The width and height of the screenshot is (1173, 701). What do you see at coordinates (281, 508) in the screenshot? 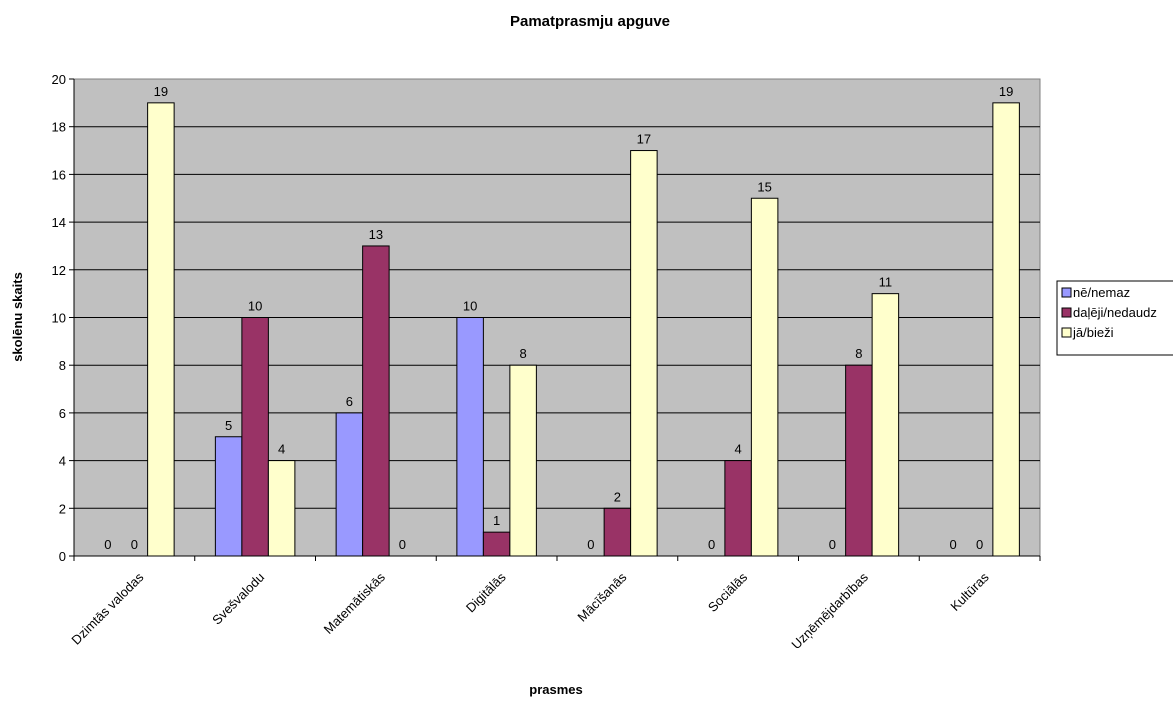
I see `bar-ja-biezi-svesvalodu` at bounding box center [281, 508].